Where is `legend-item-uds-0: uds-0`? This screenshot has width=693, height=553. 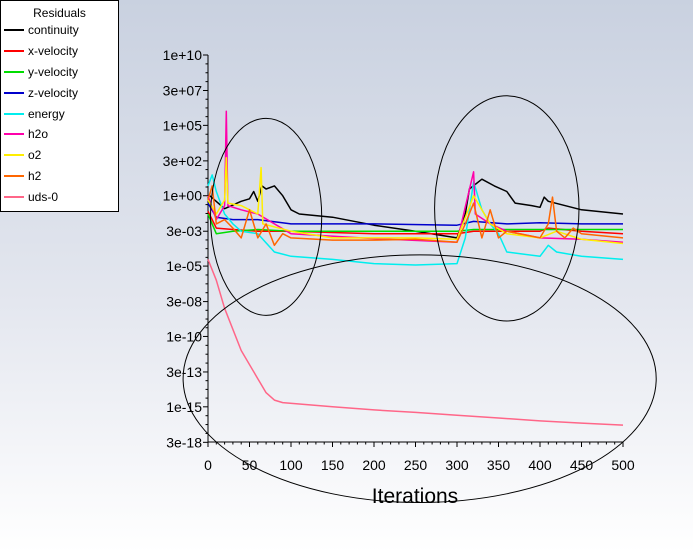 legend-item-uds-0: uds-0 is located at coordinates (59, 196).